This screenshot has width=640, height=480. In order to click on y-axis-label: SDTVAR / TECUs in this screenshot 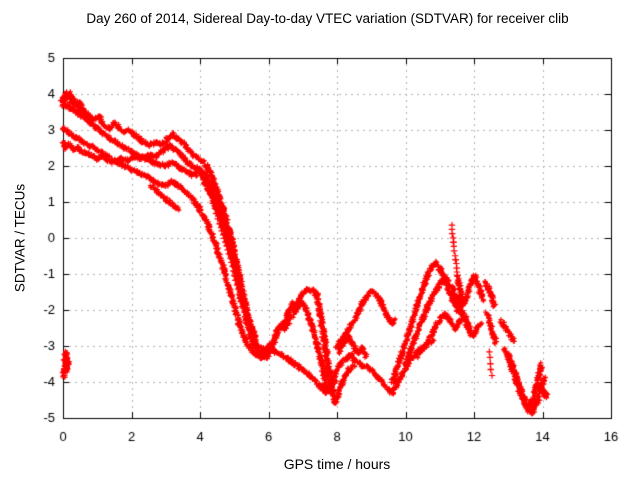, I will do `click(20, 238)`.